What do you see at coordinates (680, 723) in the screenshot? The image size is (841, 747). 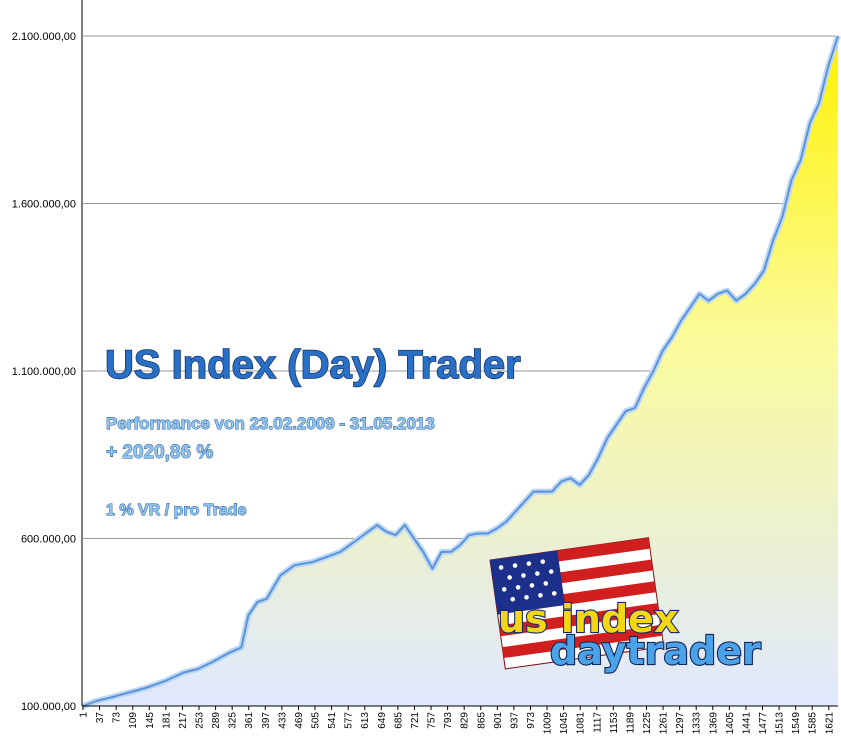 I see `x-tick-label: 1297` at bounding box center [680, 723].